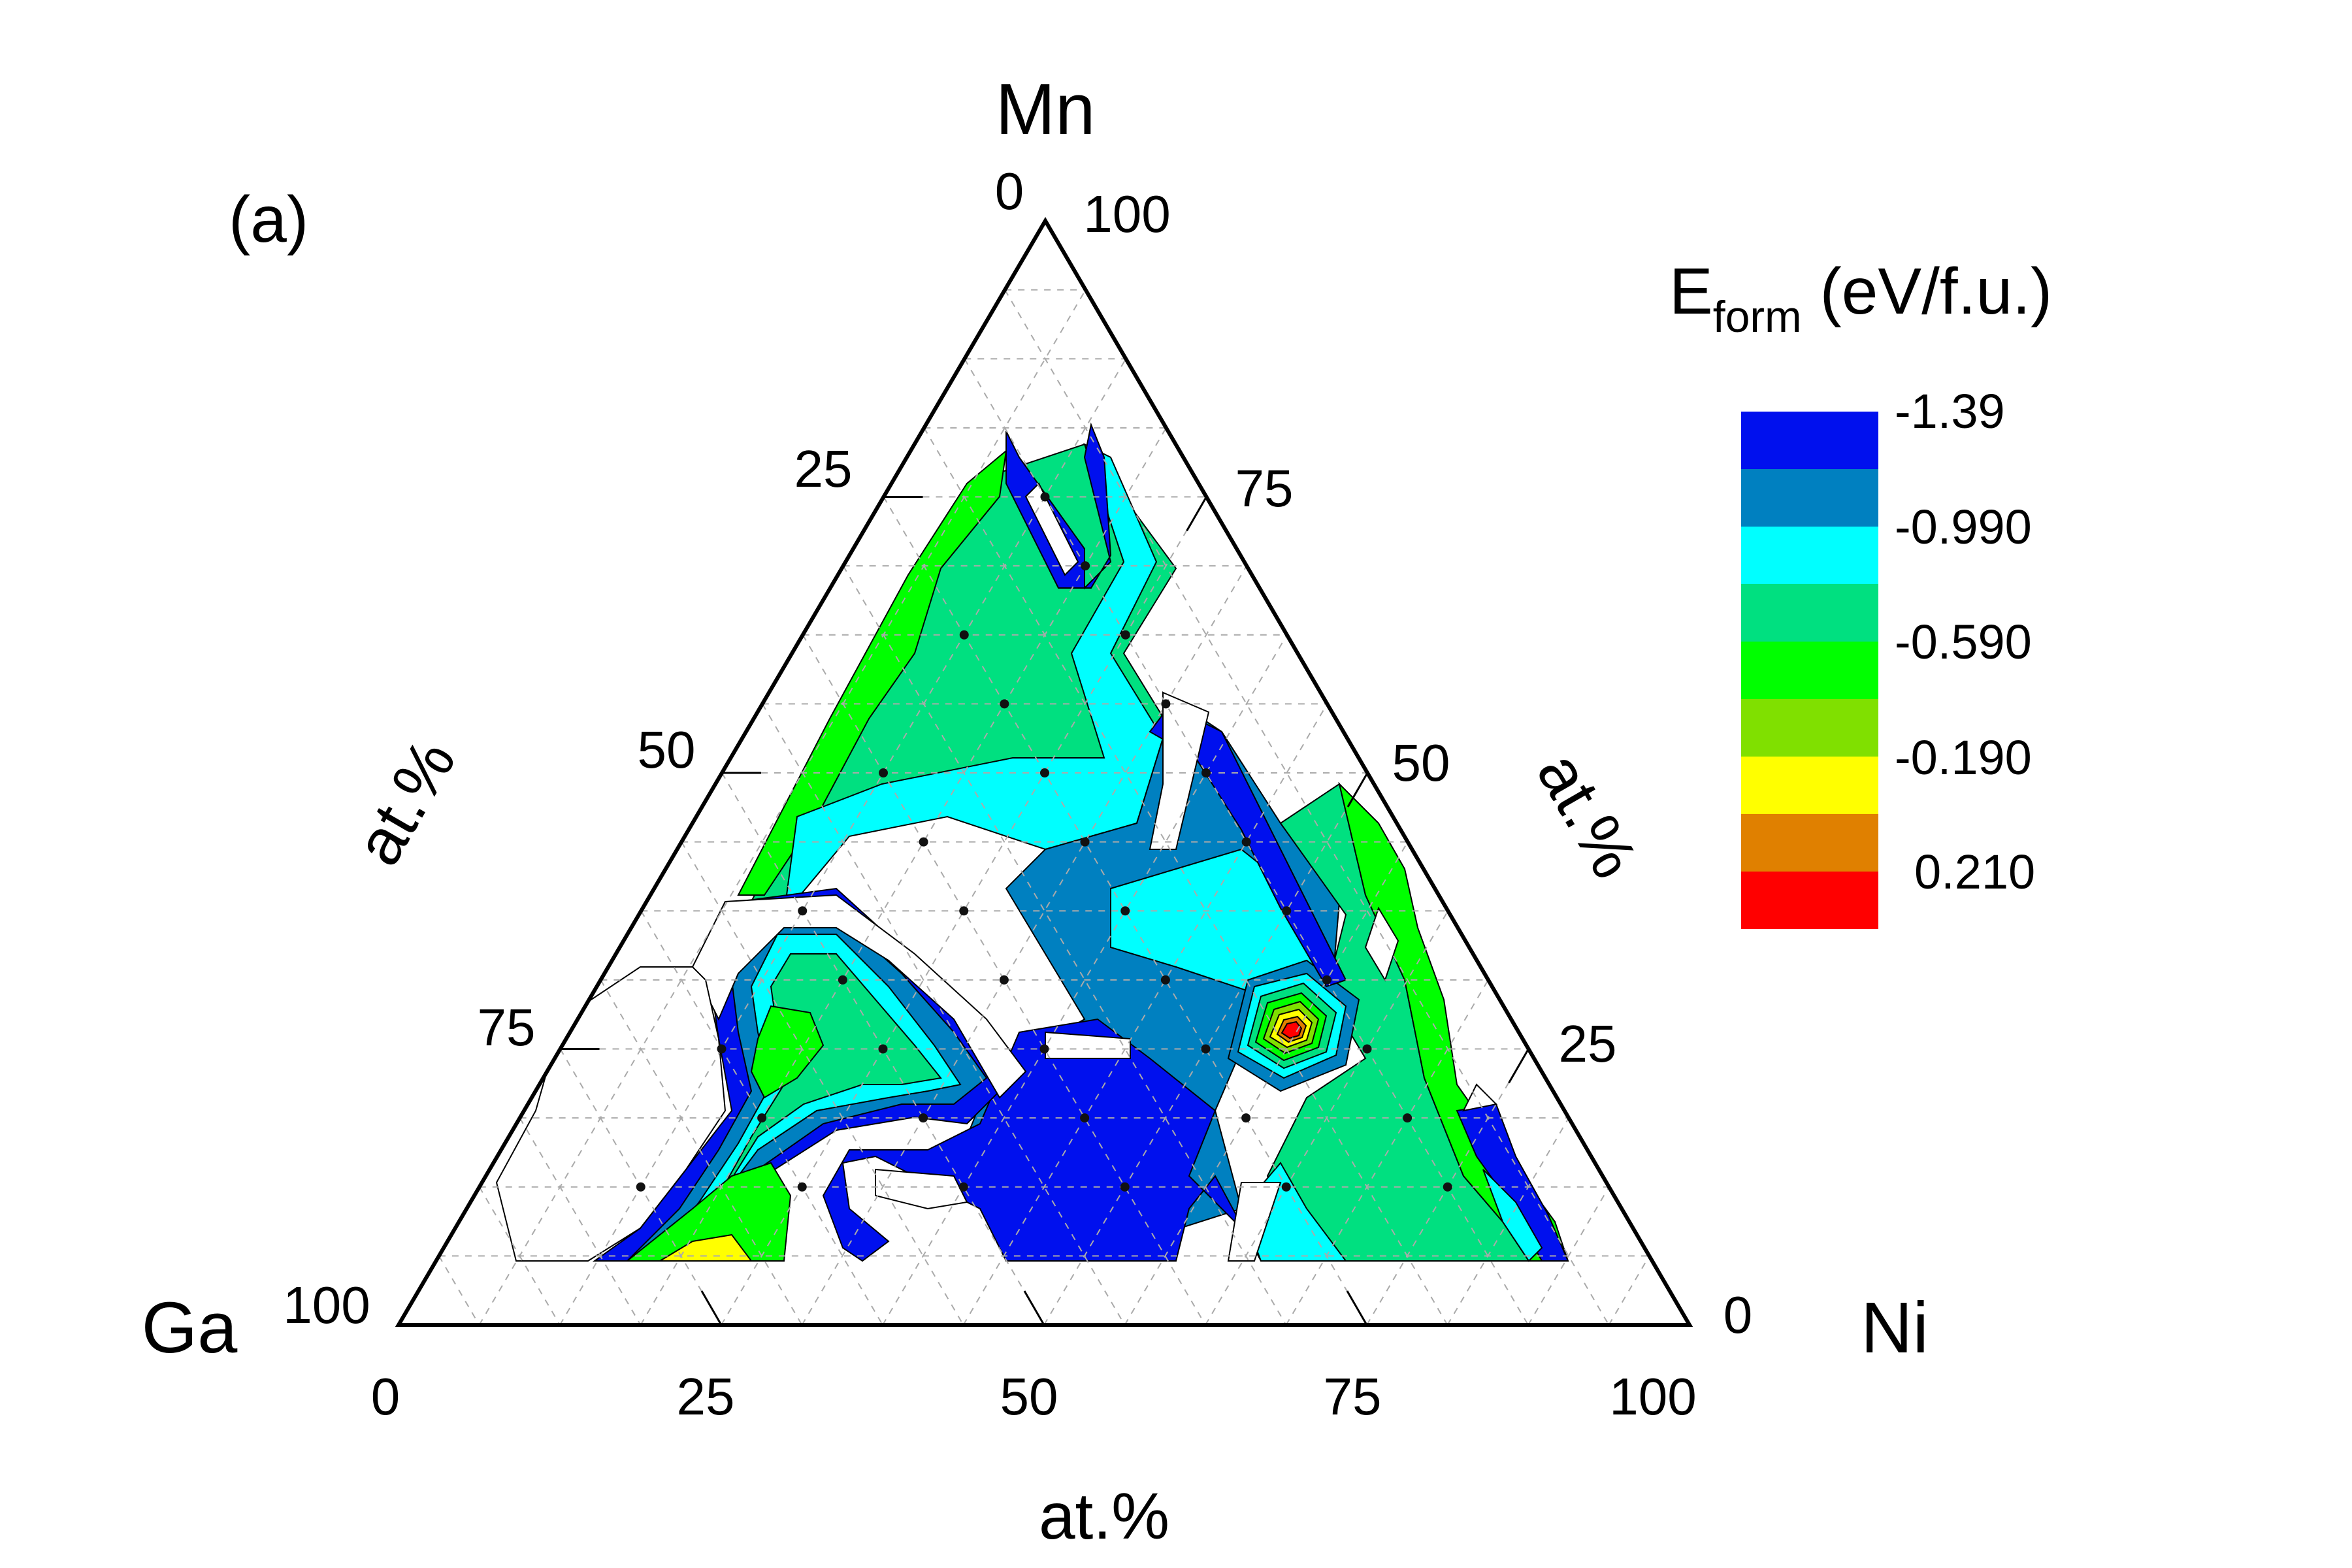 Image resolution: width=2352 pixels, height=1568 pixels. What do you see at coordinates (268, 219) in the screenshot?
I see `panel-label: (a)` at bounding box center [268, 219].